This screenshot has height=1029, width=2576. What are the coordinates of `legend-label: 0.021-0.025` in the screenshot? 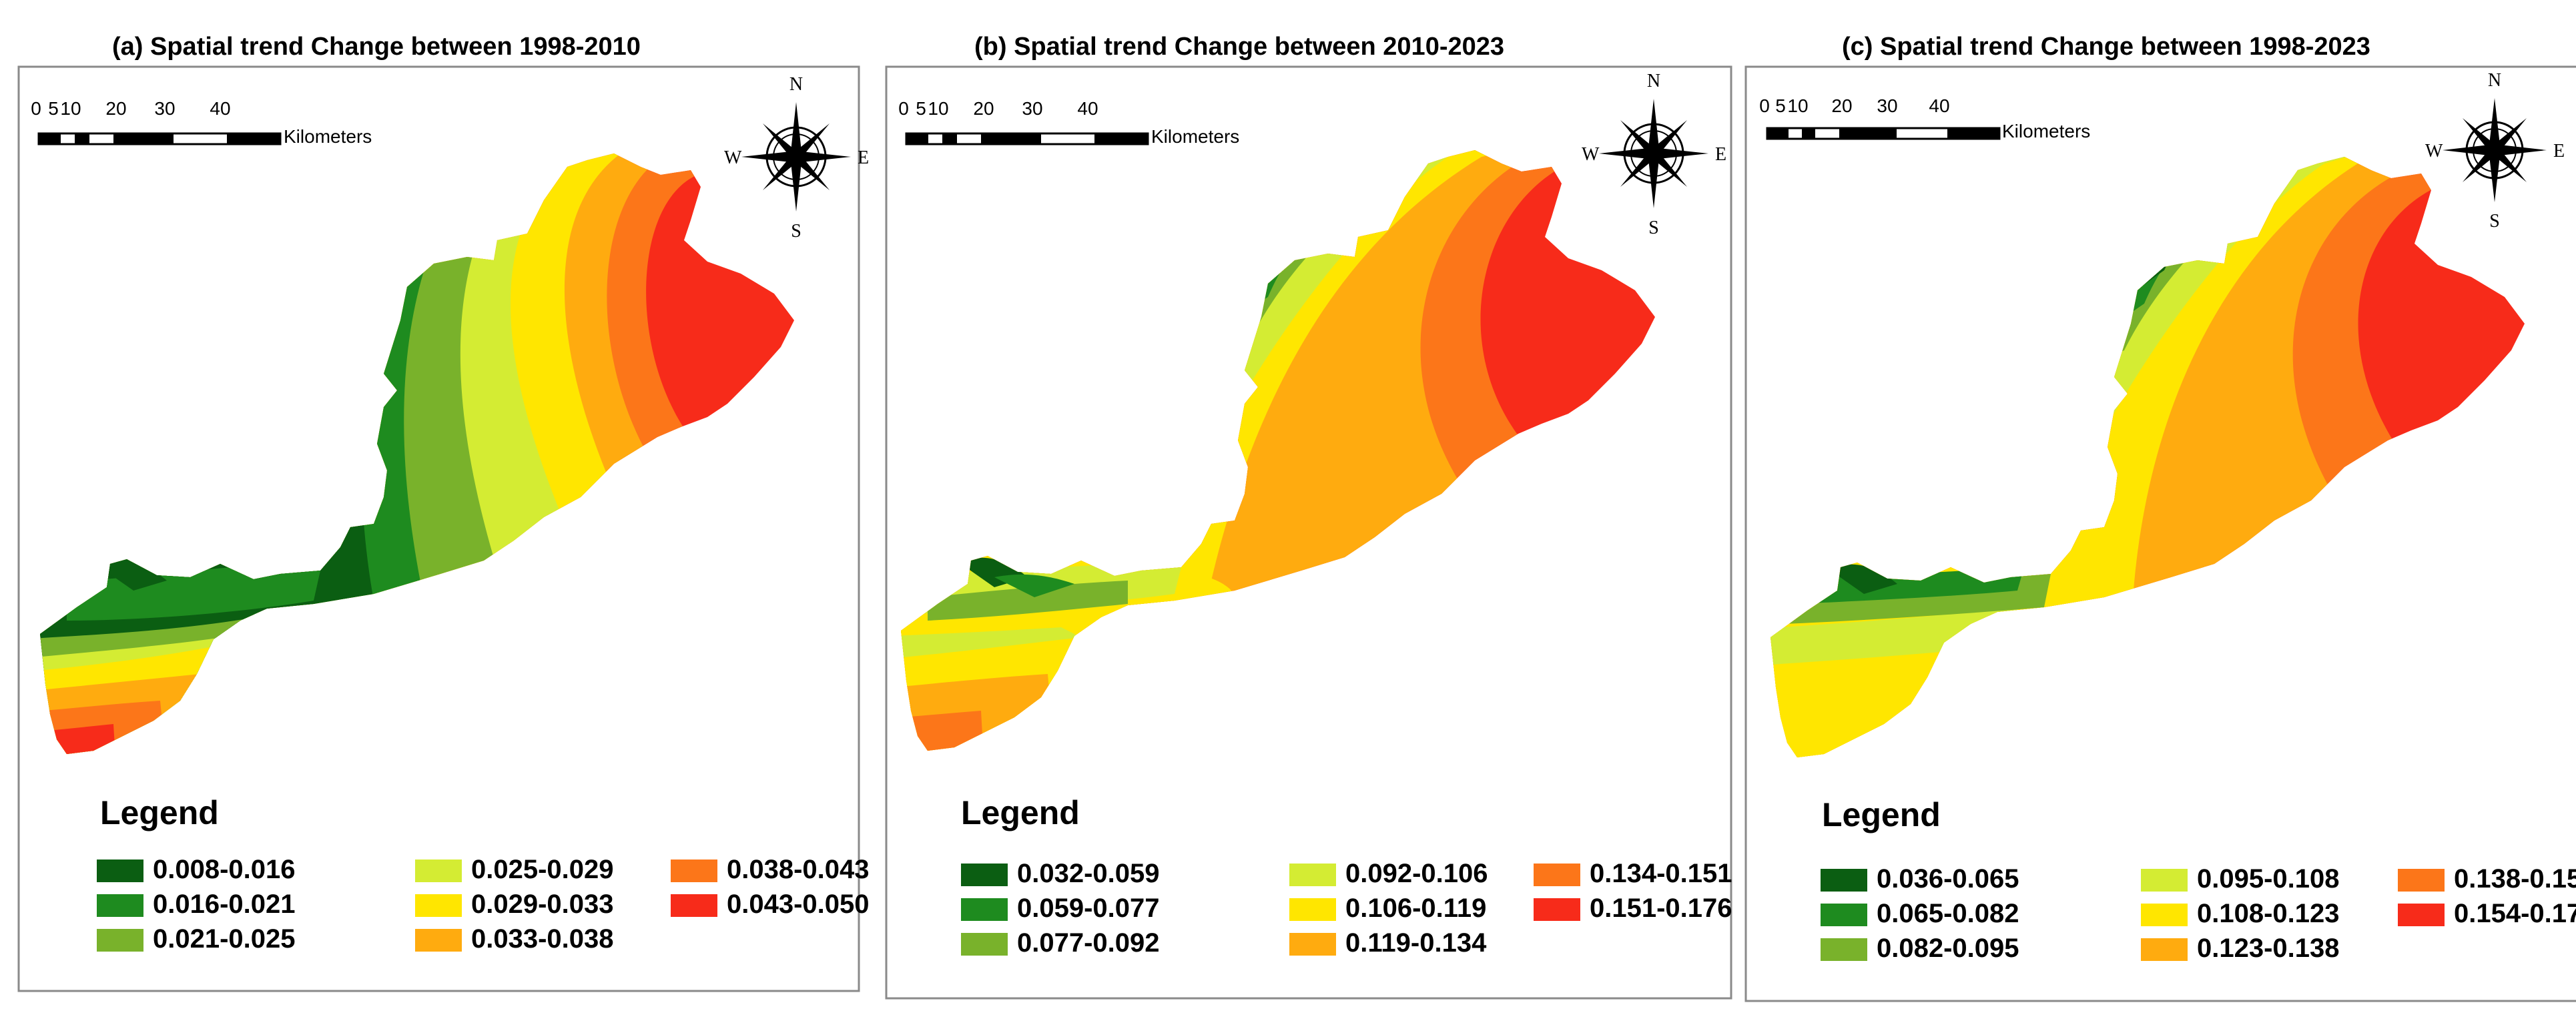 It's located at (224, 939).